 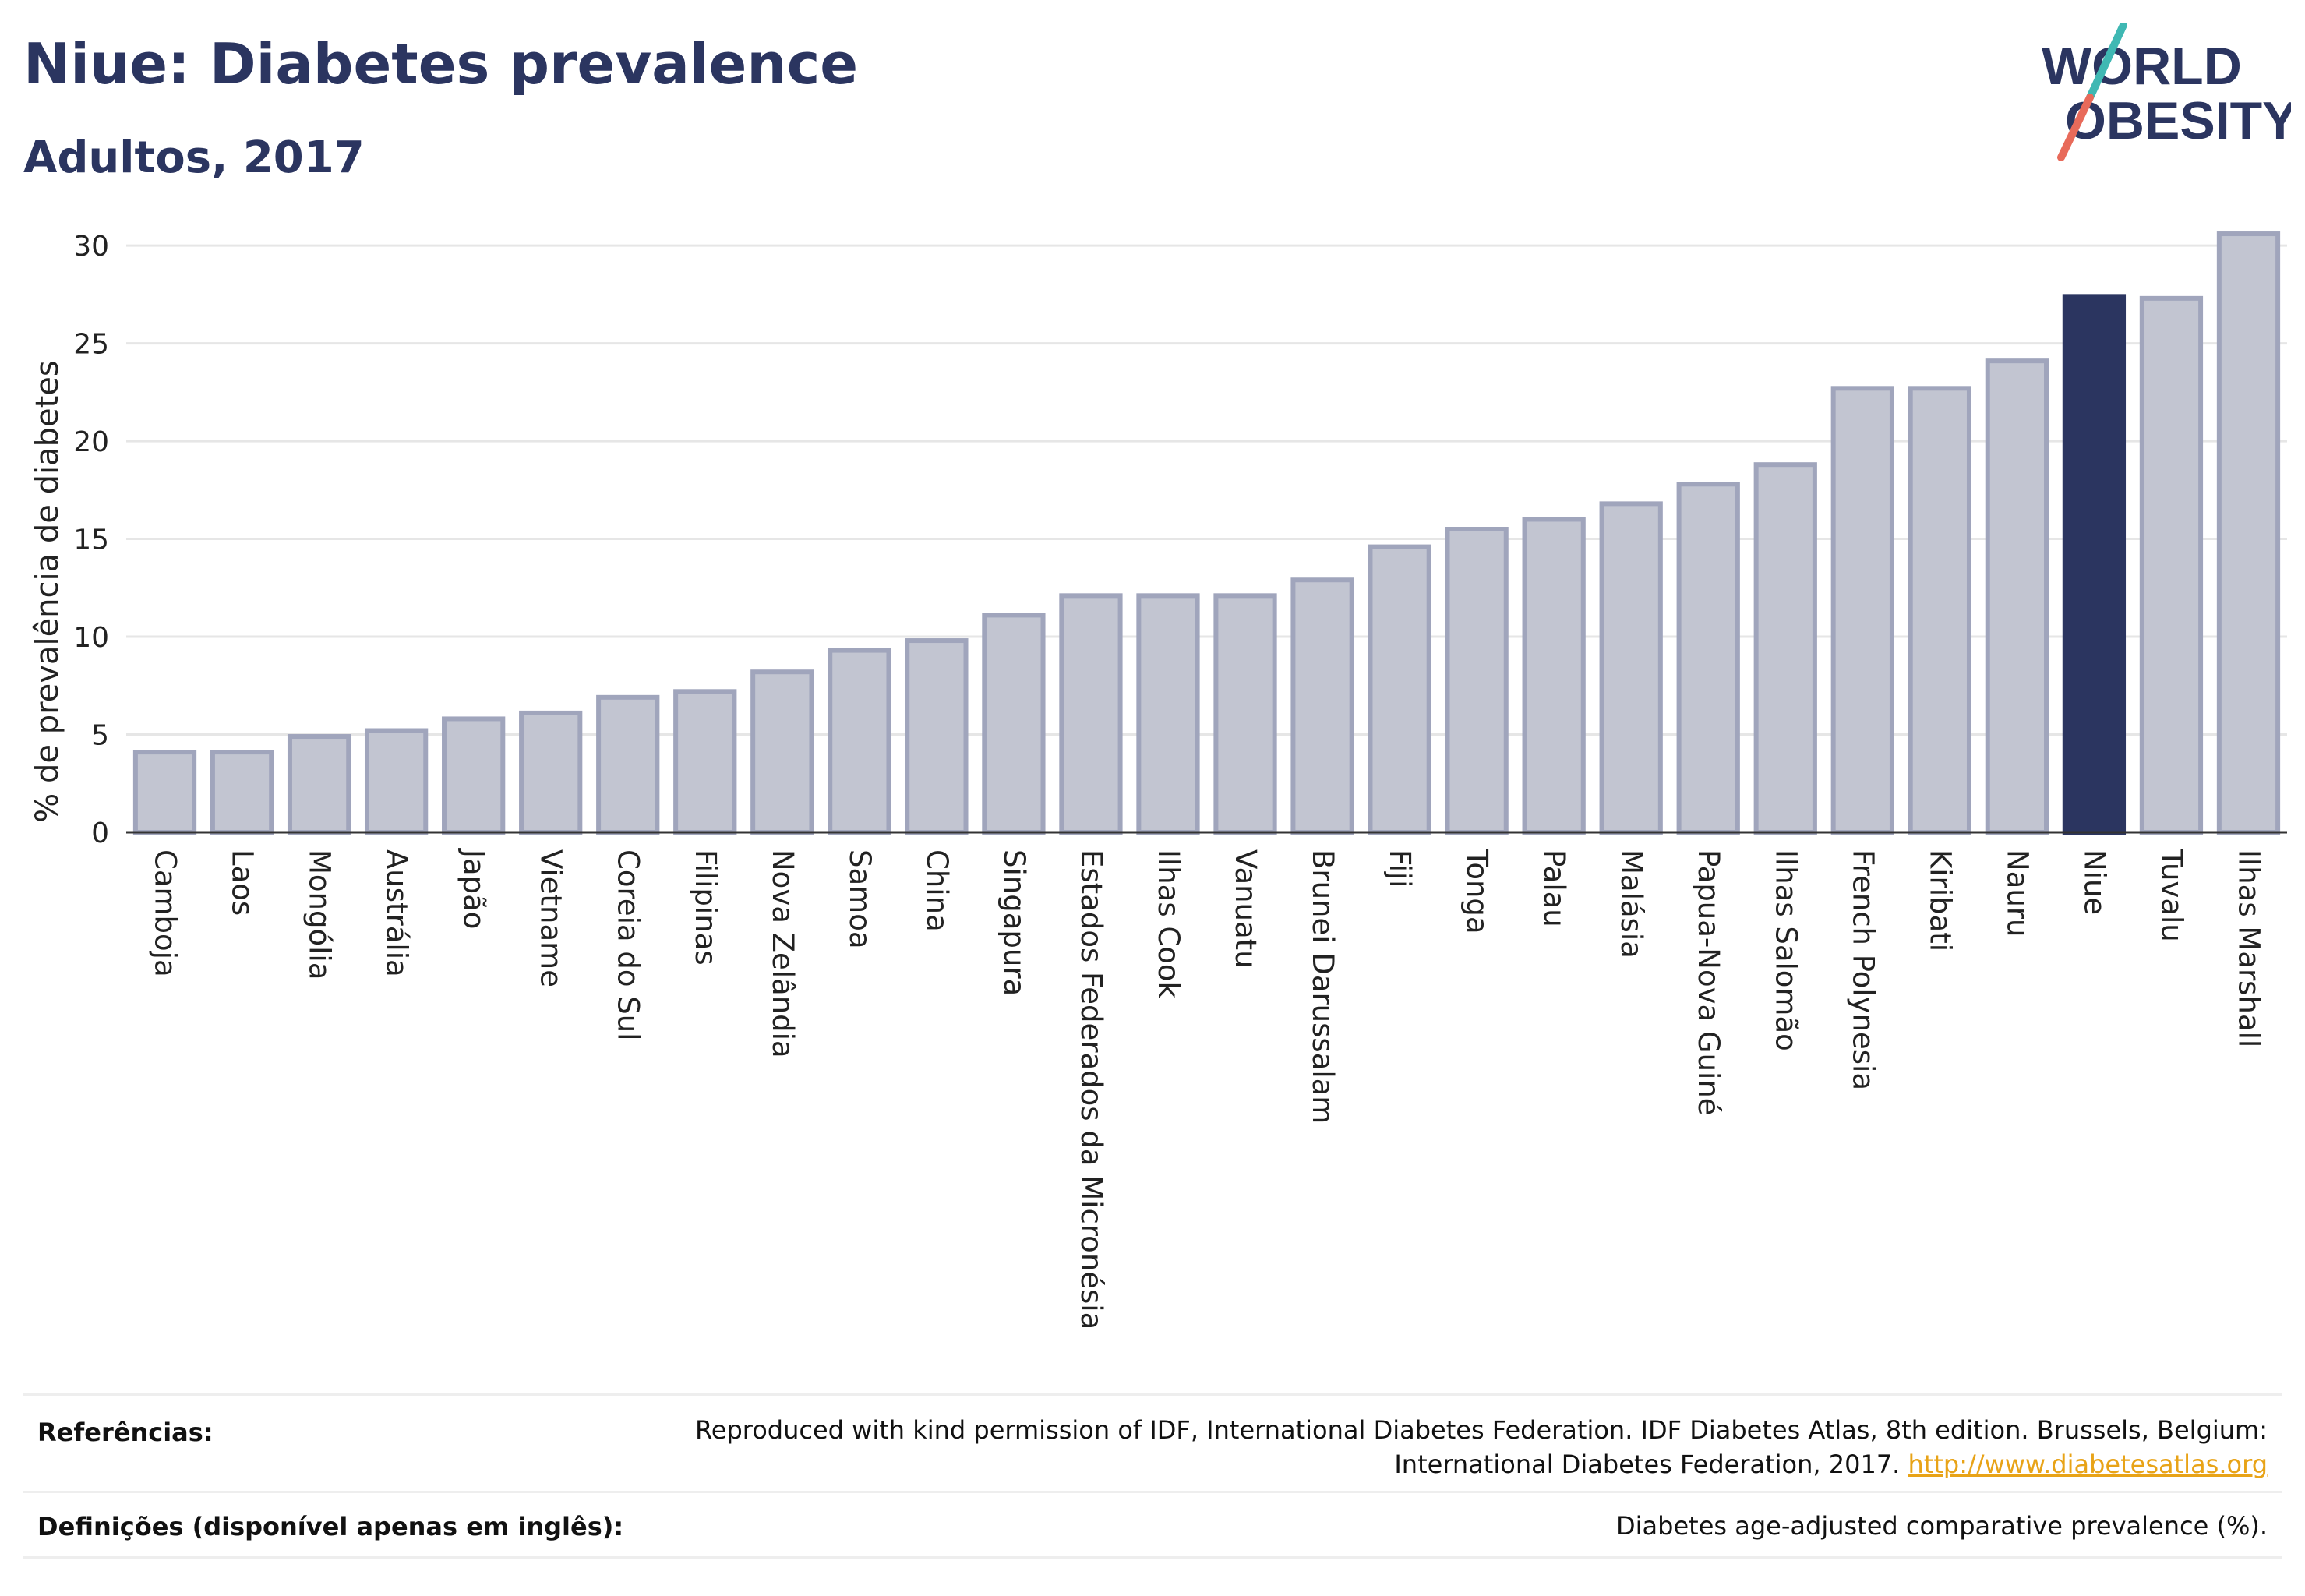 I want to click on diabetesatlas-link: http://www.diabetesatlas.org, so click(x=2088, y=1464).